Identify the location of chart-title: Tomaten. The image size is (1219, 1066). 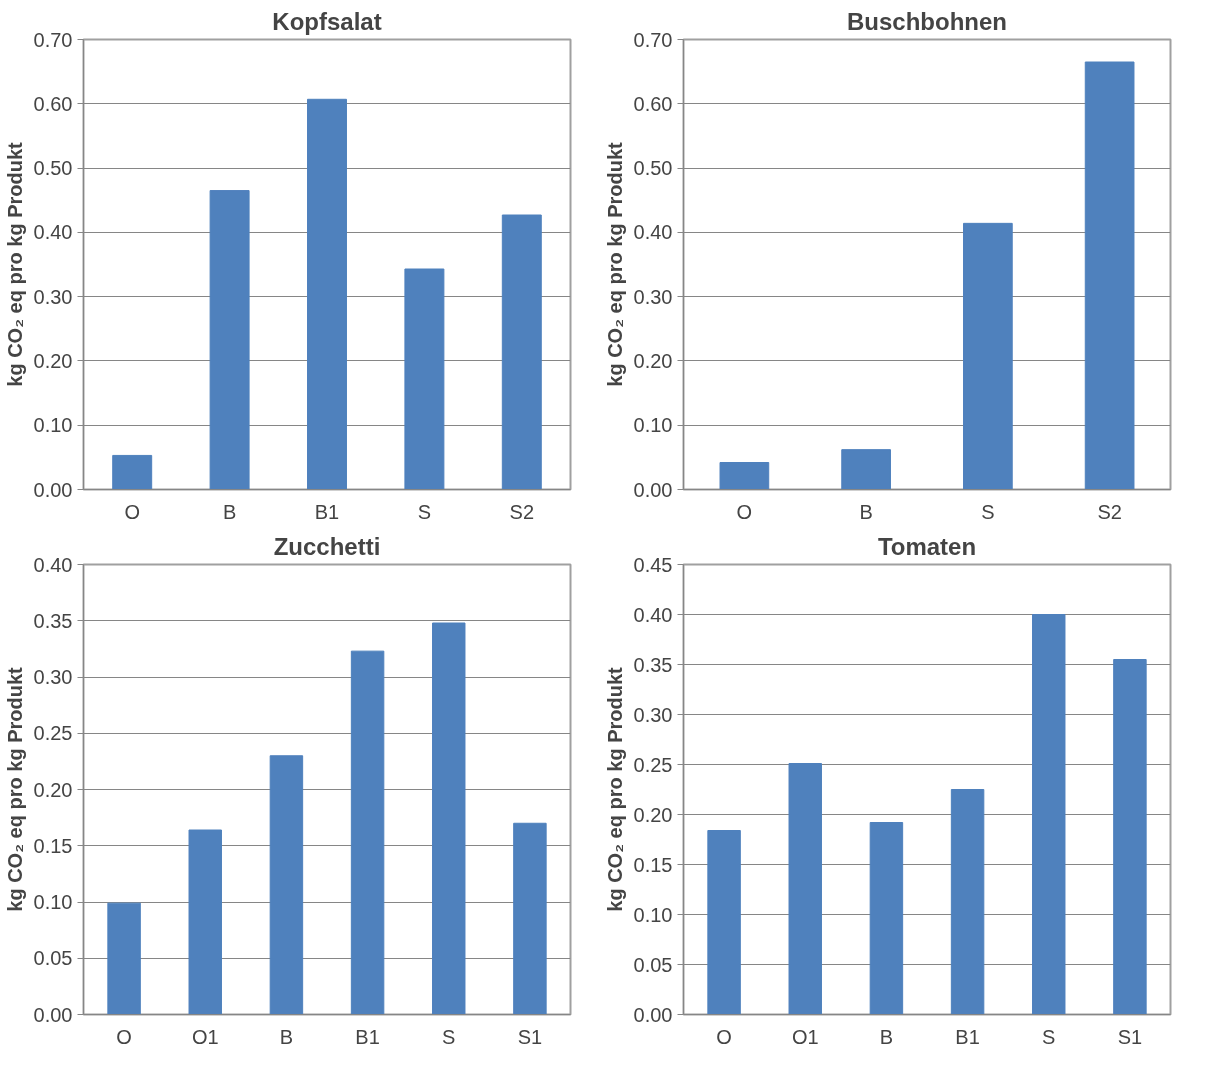
(927, 546).